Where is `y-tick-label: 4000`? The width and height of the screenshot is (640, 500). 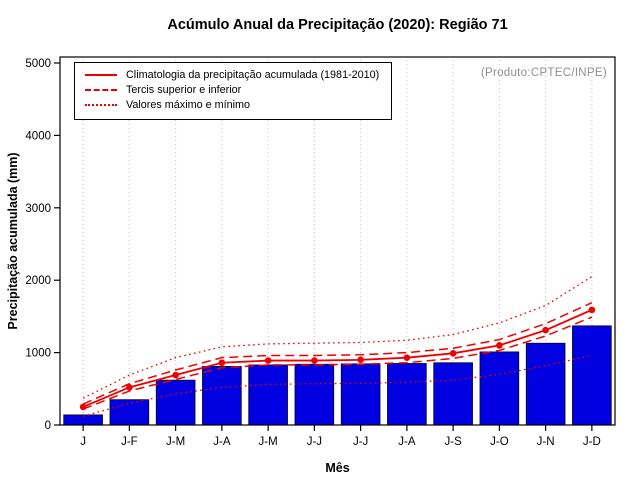
y-tick-label: 4000 is located at coordinates (38, 136).